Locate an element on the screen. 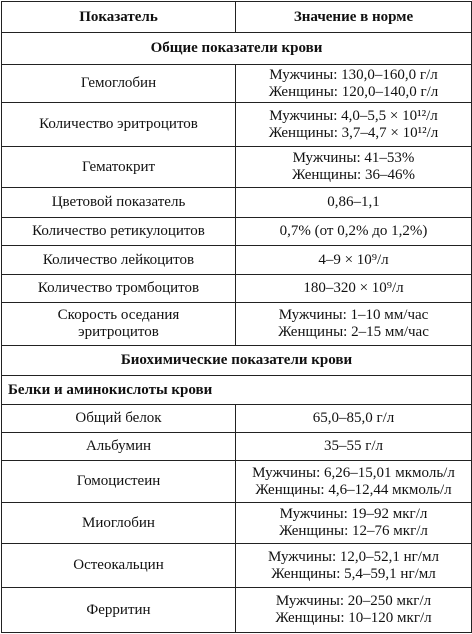 The image size is (472, 634). value-cell: 0,7% (от 0,2% до 1,2%) is located at coordinates (353, 231).